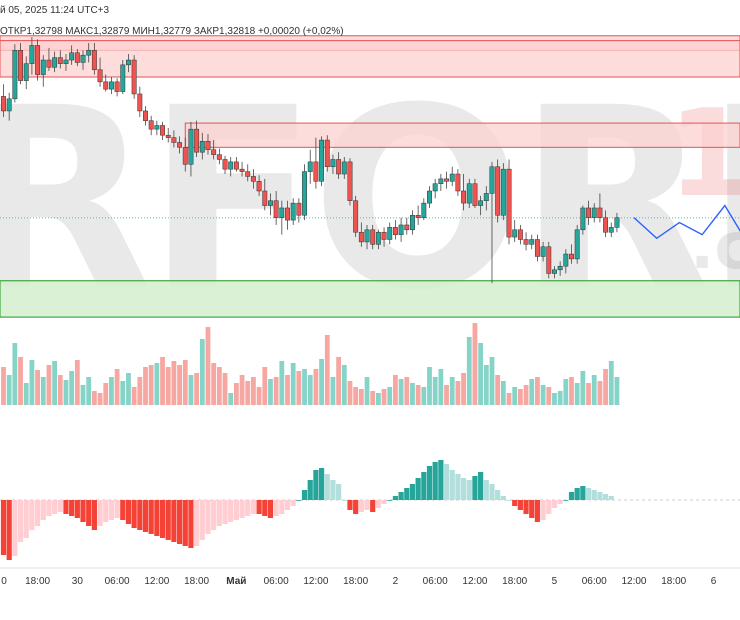 This screenshot has height=620, width=740. What do you see at coordinates (713, 581) in the screenshot?
I see `x-axis-tick-label: 6` at bounding box center [713, 581].